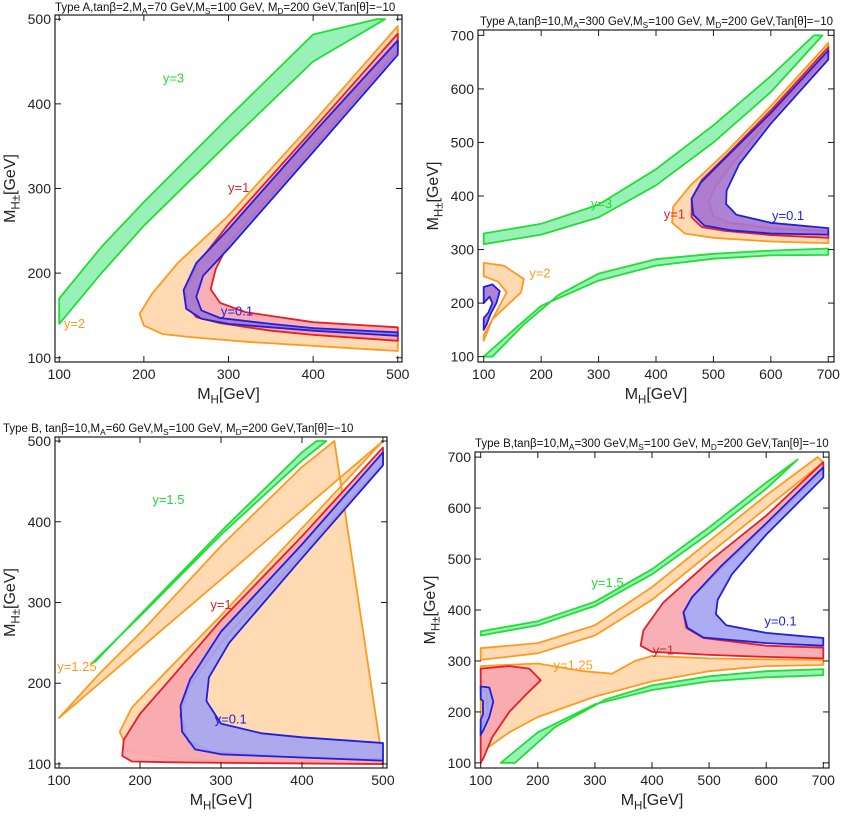 The image size is (865, 817). What do you see at coordinates (74, 323) in the screenshot?
I see `curve-label: y=2` at bounding box center [74, 323].